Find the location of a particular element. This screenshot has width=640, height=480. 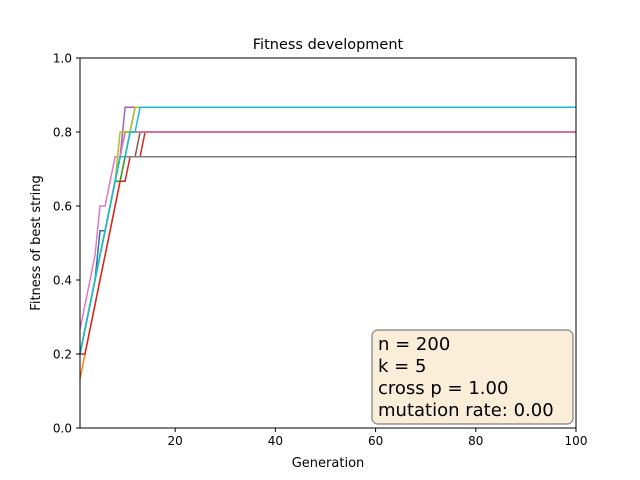

annotation-line: cross p = 1.00 is located at coordinates (443, 388).